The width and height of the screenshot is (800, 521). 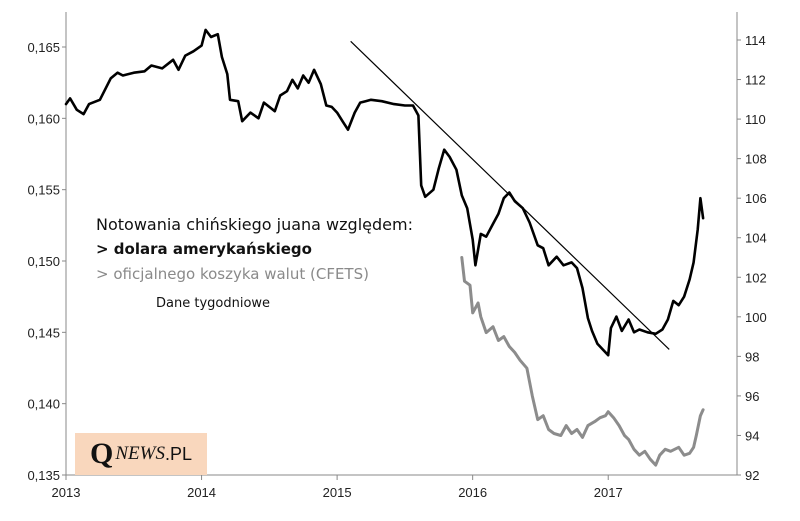 What do you see at coordinates (254, 224) in the screenshot?
I see `legend-title: Notowania chińskiego juana względem:` at bounding box center [254, 224].